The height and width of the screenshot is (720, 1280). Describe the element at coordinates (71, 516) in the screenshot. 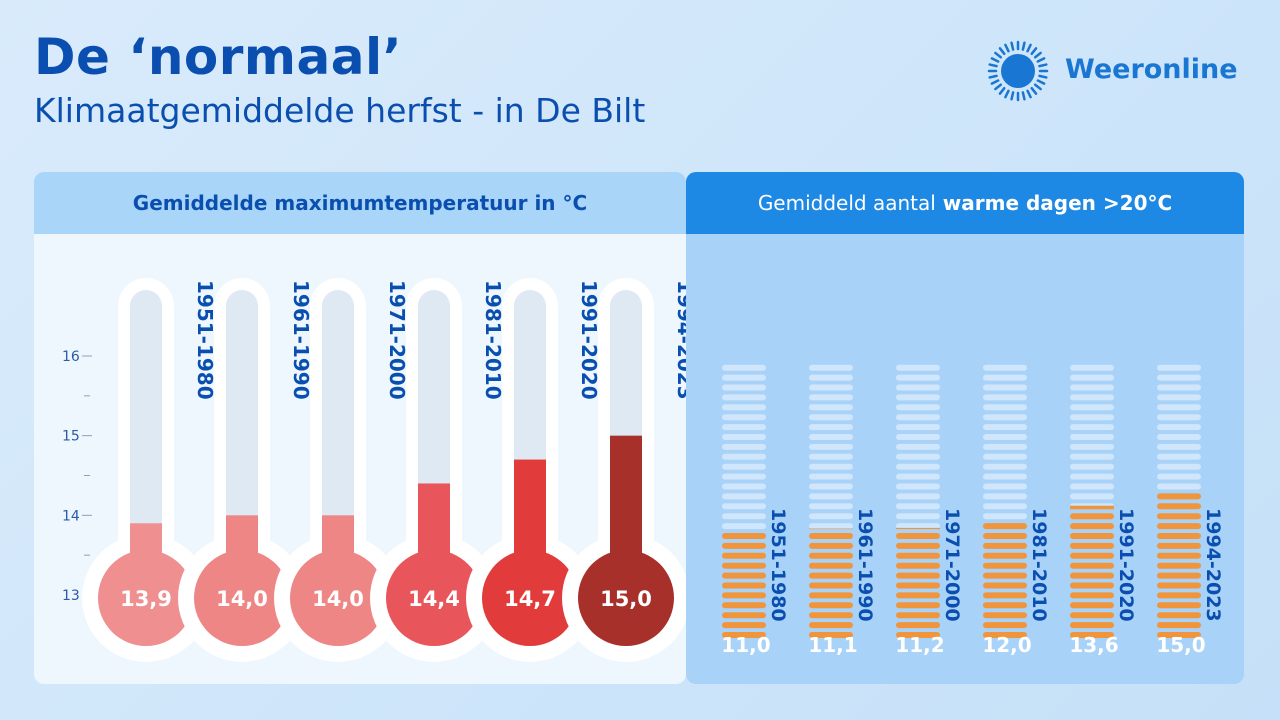

I see `y-tick-label: 14` at that location.